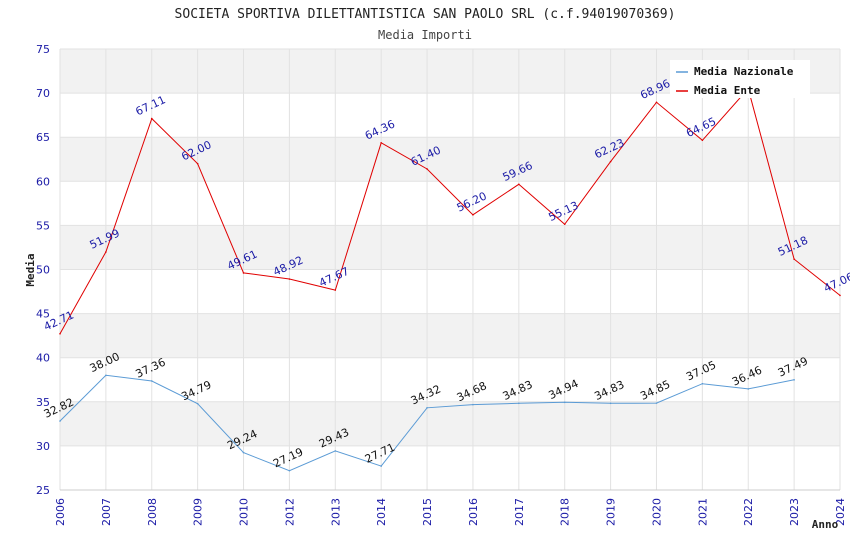 This screenshot has width=850, height=550. Describe the element at coordinates (836, 282) in the screenshot. I see `data-label: 47.06` at that location.